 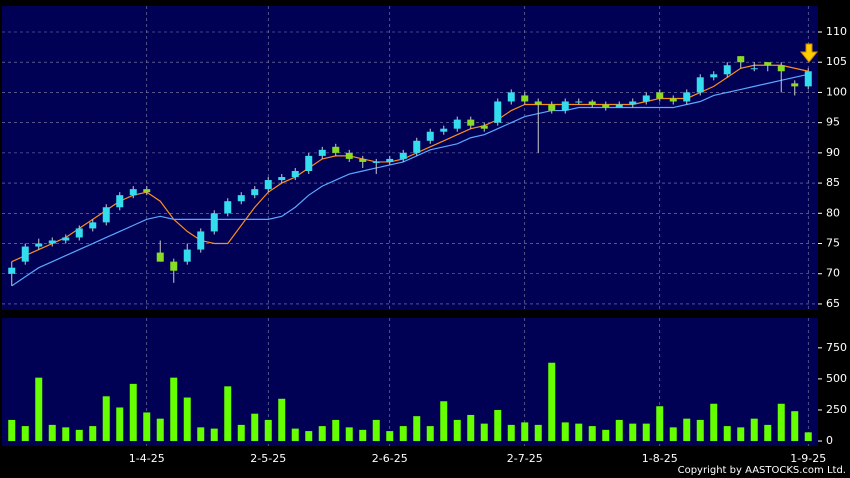 I want to click on volume-tick-label: 250, so click(x=836, y=409).